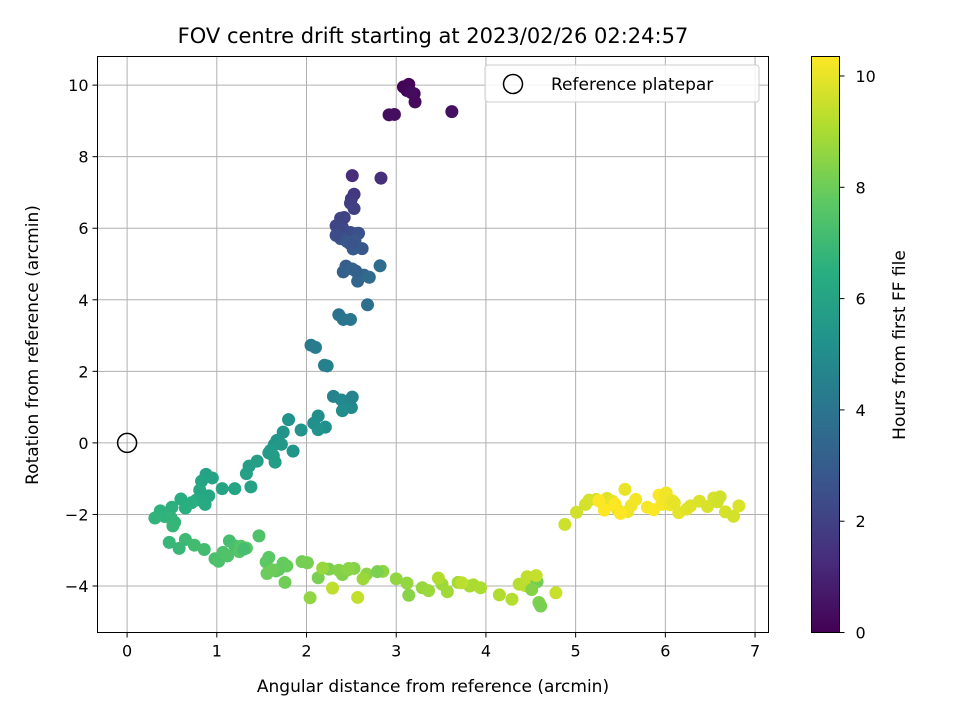 The image size is (960, 720). I want to click on x-tick-label: 7, so click(755, 651).